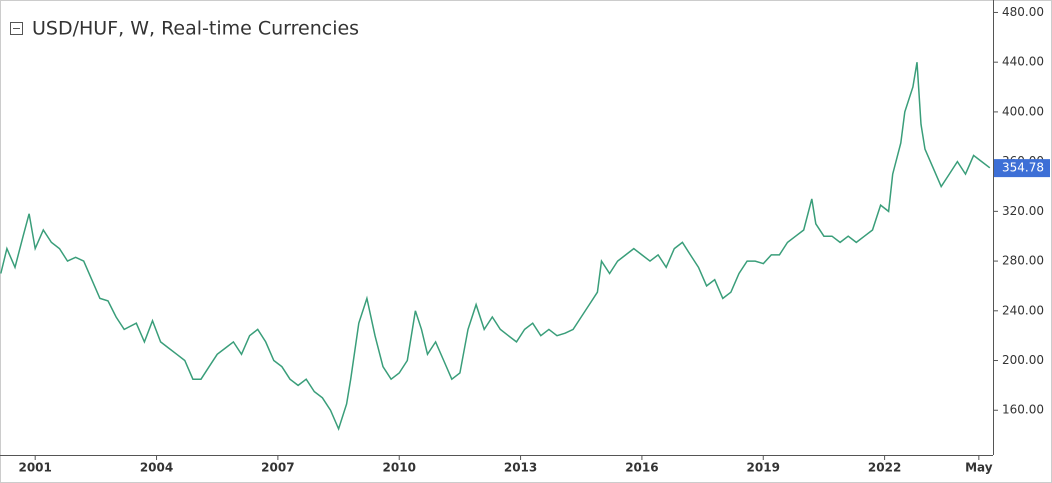 The height and width of the screenshot is (483, 1052). Describe the element at coordinates (1023, 211) in the screenshot. I see `y-tick-label: 320.00` at that location.